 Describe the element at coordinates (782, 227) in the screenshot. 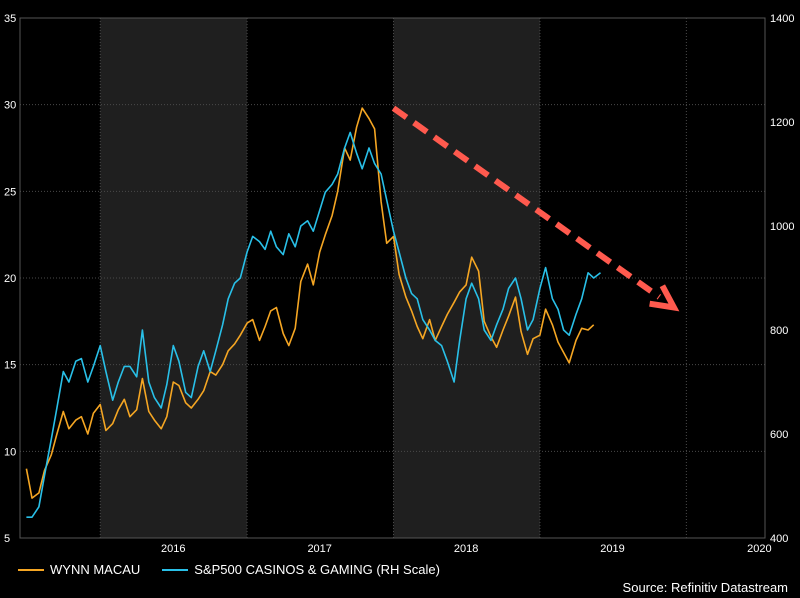

I see `y-right-tick-label: 1000` at that location.